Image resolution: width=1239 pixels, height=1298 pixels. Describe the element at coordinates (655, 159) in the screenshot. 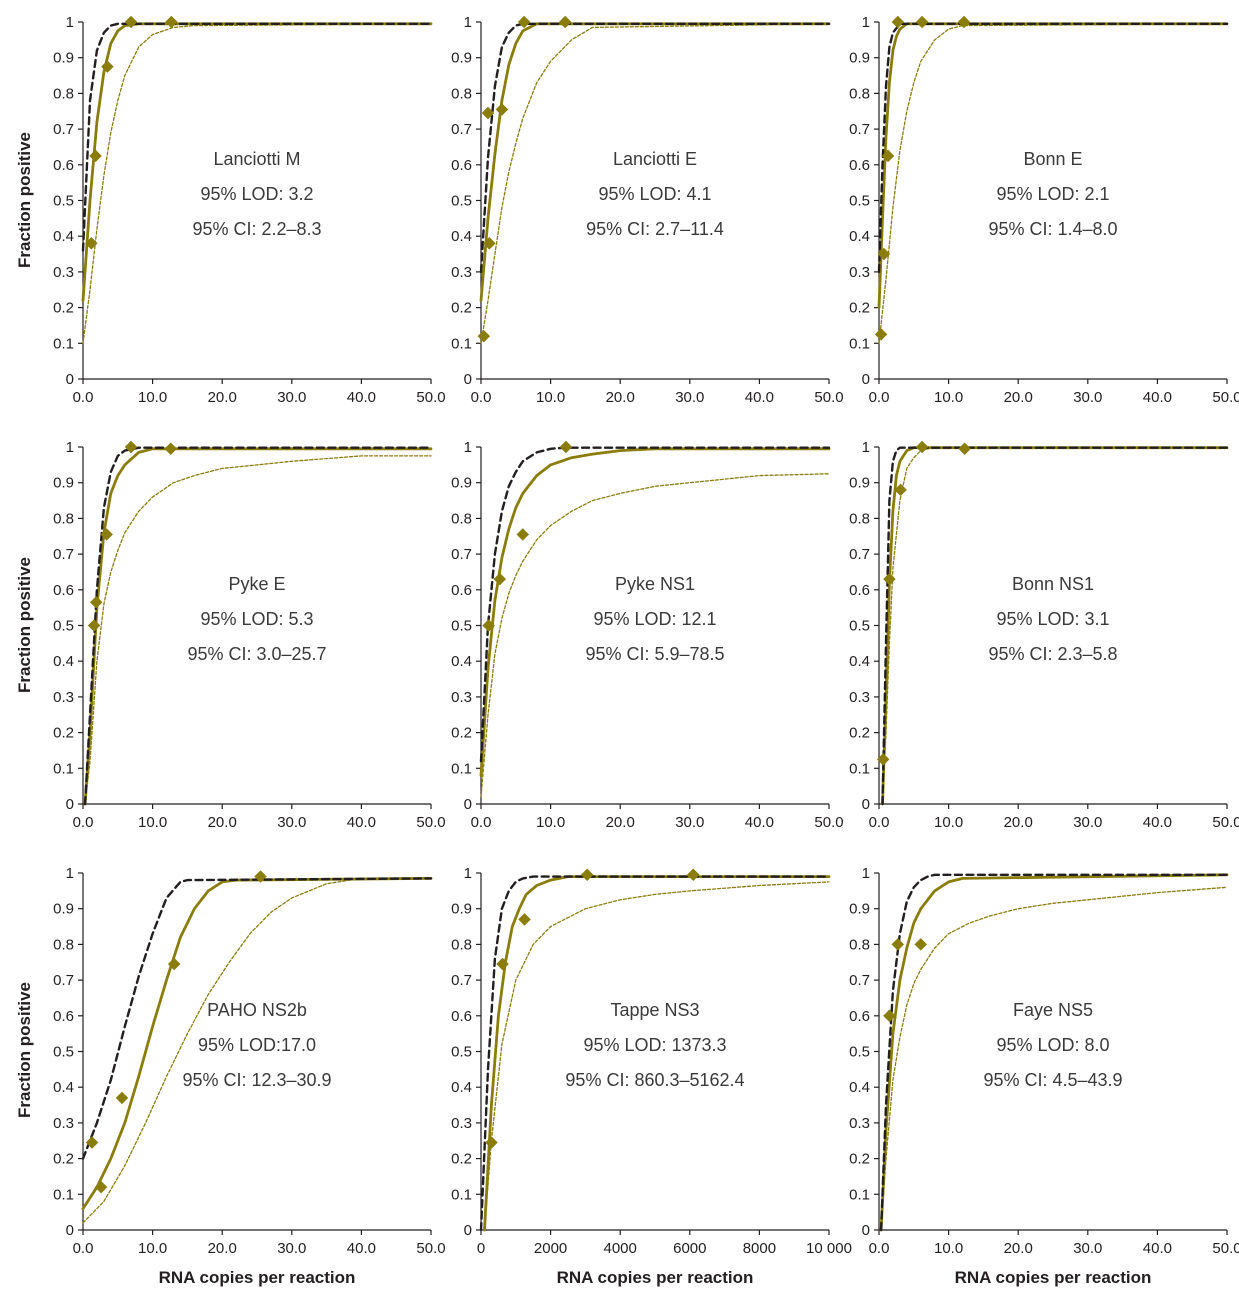

I see `annotation-line: Lanciotti E` at that location.